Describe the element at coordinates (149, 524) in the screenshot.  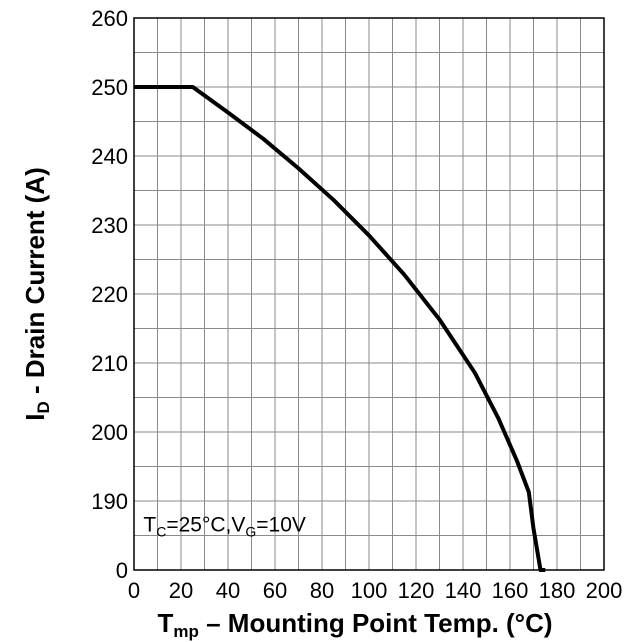
I see `annotation-text: T` at that location.